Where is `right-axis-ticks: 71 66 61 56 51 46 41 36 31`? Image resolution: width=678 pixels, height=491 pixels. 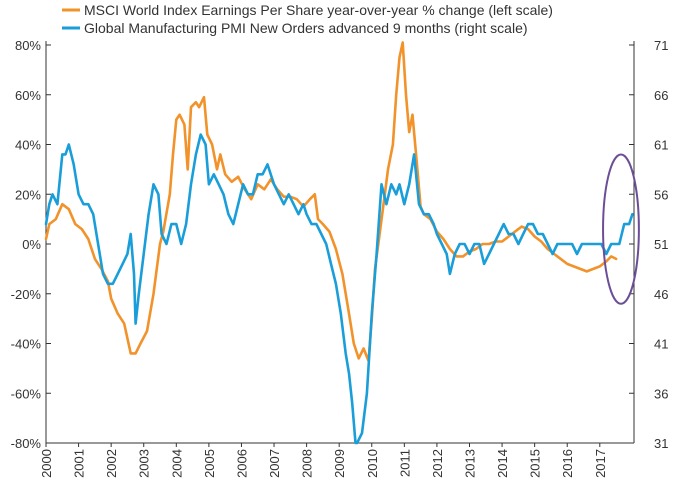 right-axis-ticks: 71 66 61 56 51 46 41 36 31 is located at coordinates (648, 244).